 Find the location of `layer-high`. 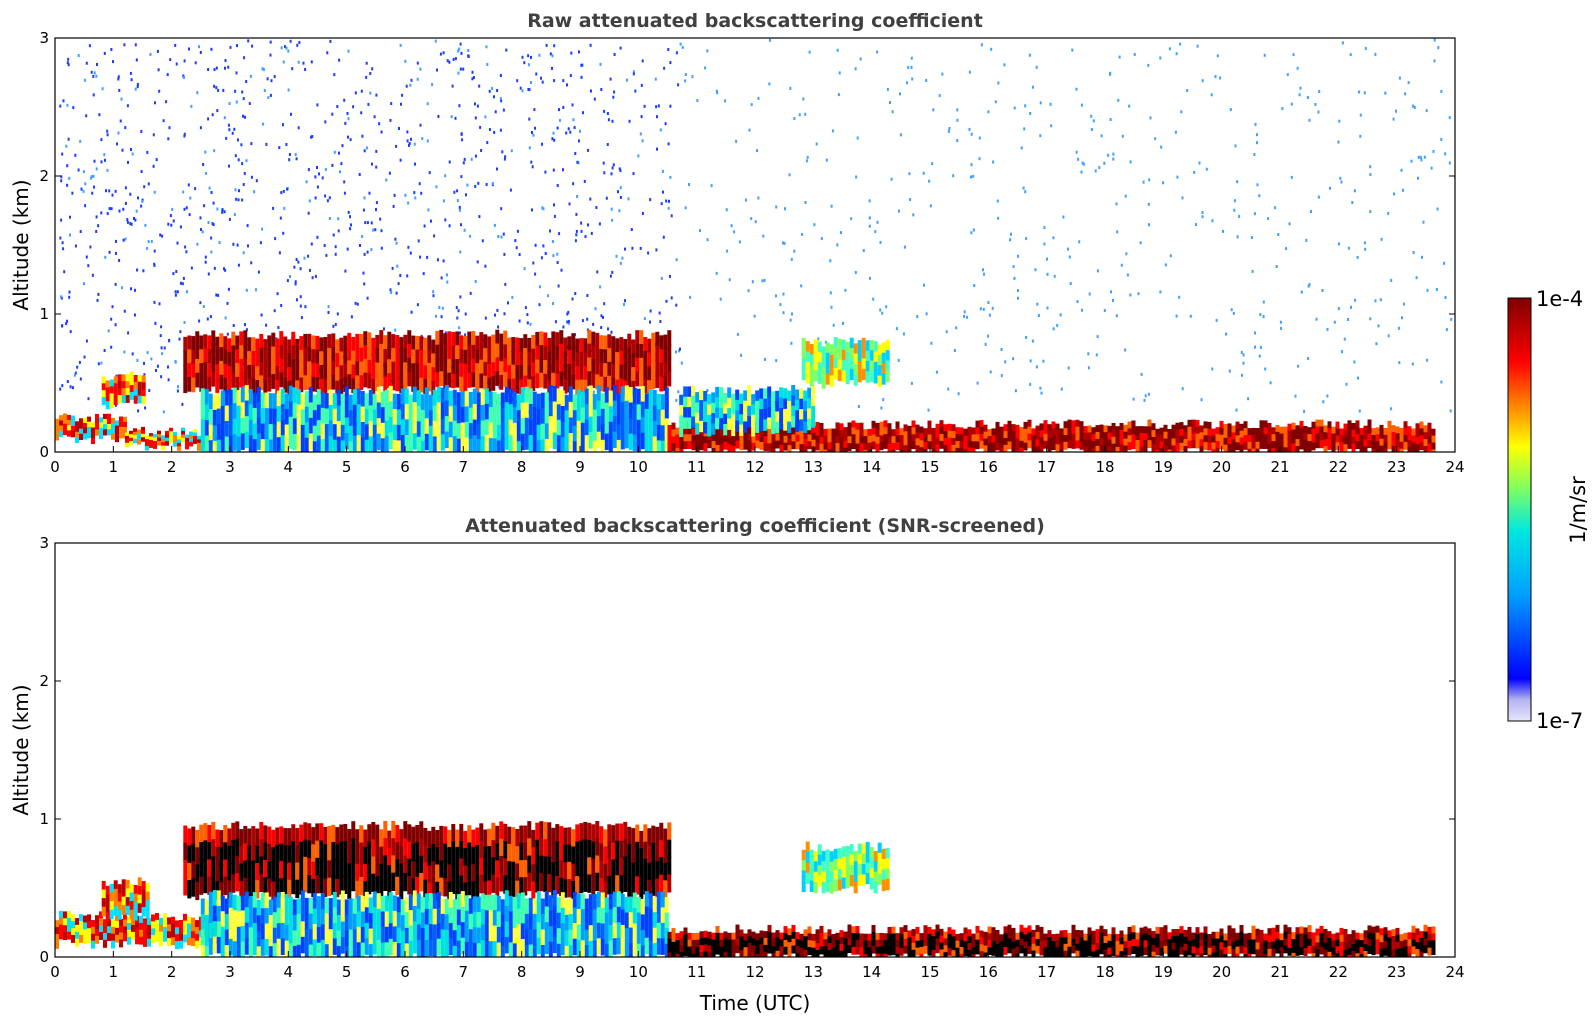

layer-high is located at coordinates (126, 899).